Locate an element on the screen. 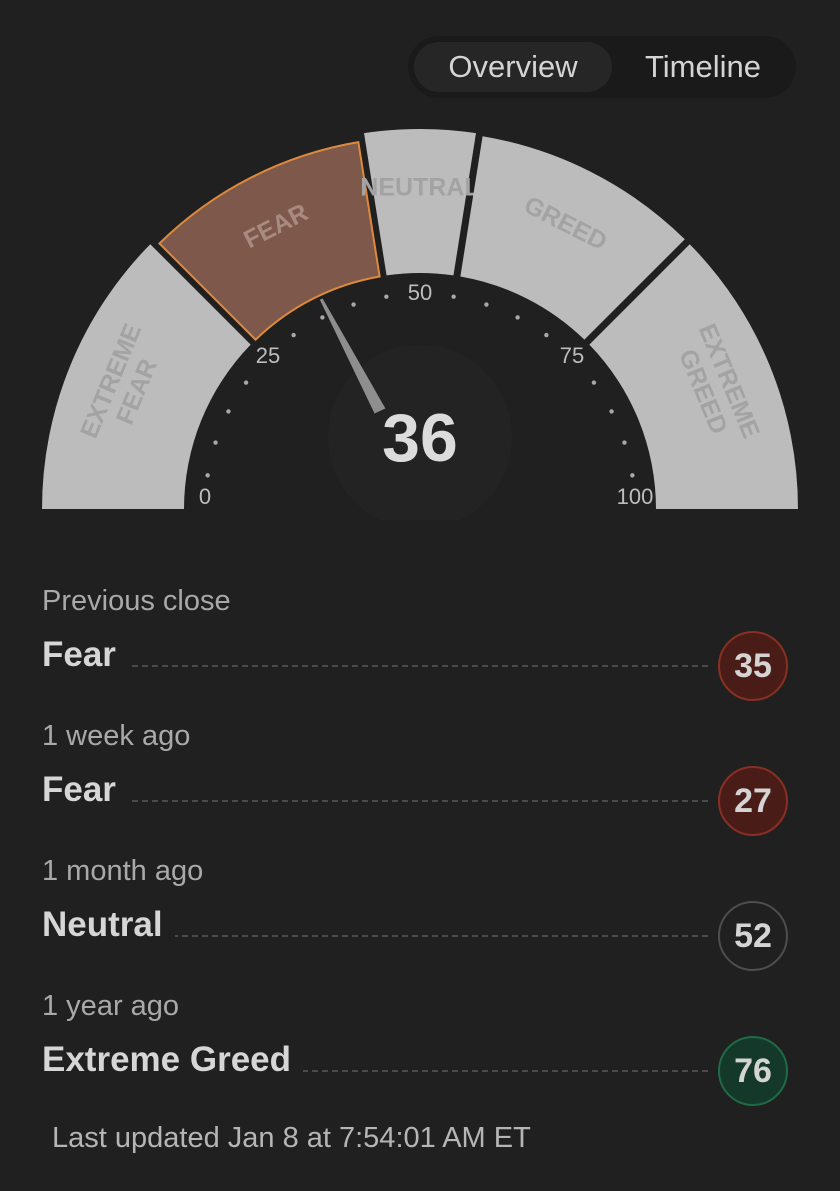  gauge-segment-neutral is located at coordinates (420, 202).